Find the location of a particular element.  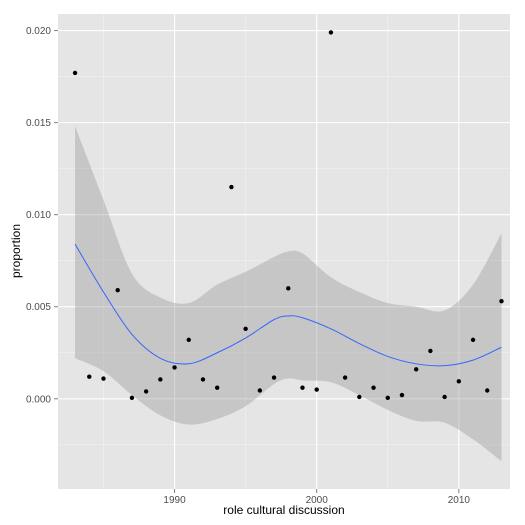

x-tick-label: 2010 is located at coordinates (459, 500).